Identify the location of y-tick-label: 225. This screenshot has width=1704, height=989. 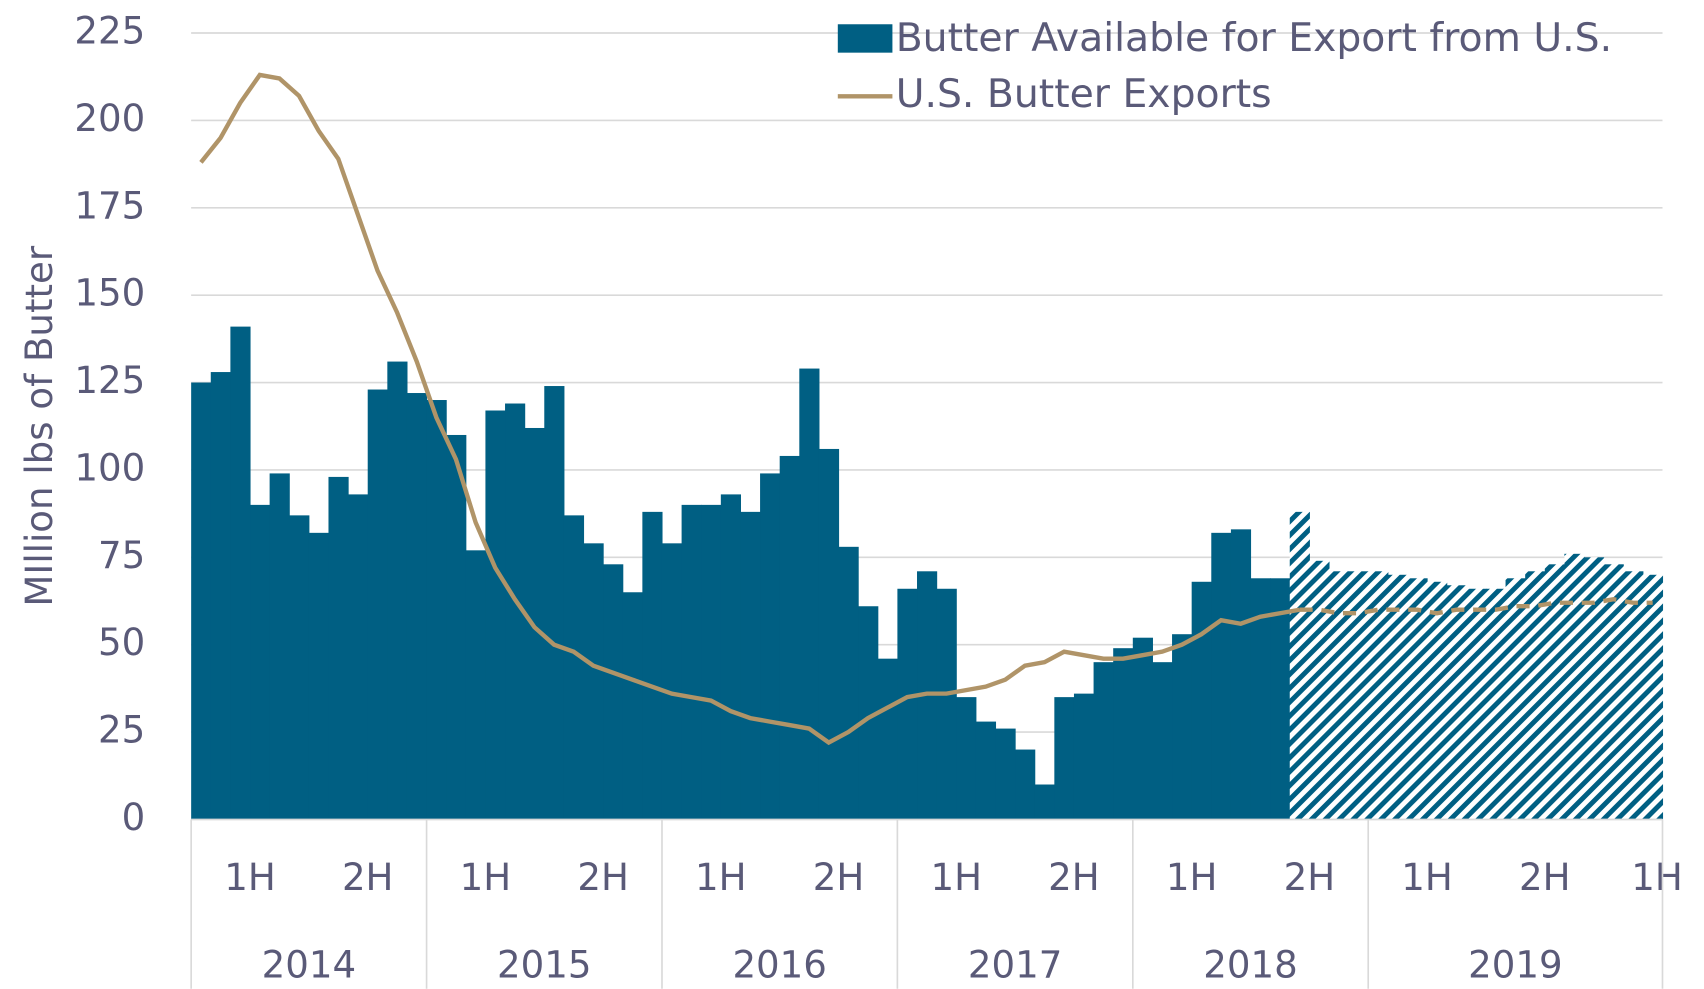
(109, 30).